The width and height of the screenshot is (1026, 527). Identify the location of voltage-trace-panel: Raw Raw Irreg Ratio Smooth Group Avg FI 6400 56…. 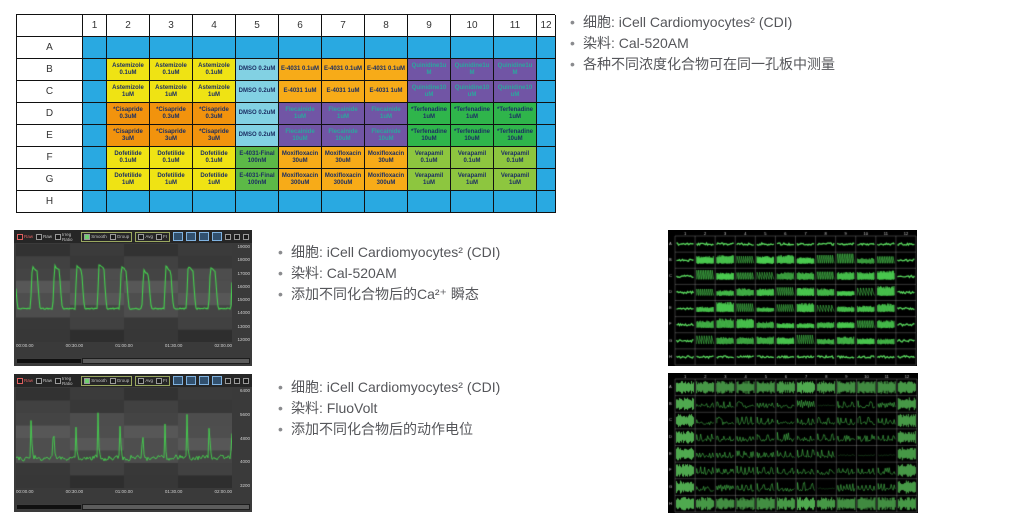
(133, 443).